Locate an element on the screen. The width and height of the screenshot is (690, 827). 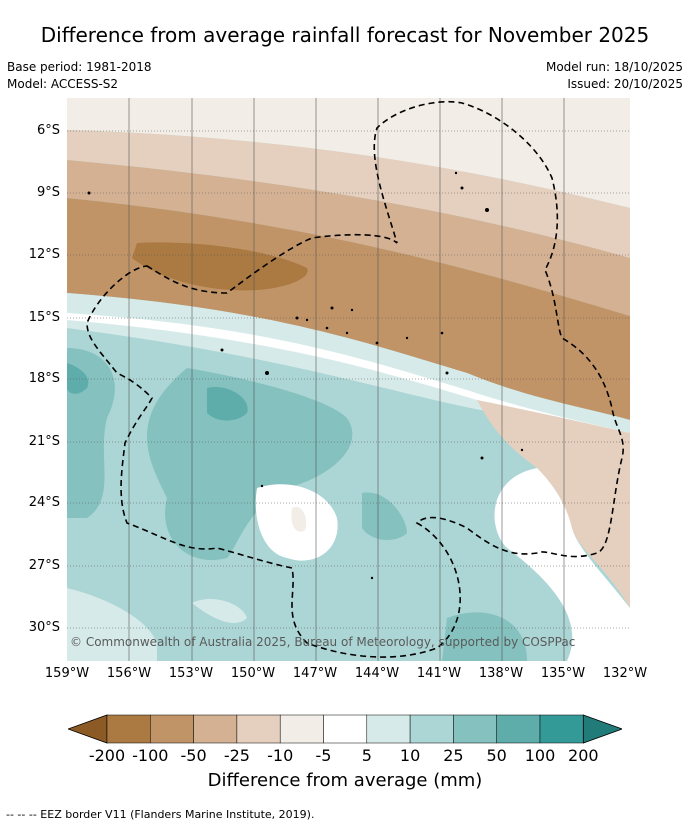
lat-label-6s: 6°S is located at coordinates (48, 130).